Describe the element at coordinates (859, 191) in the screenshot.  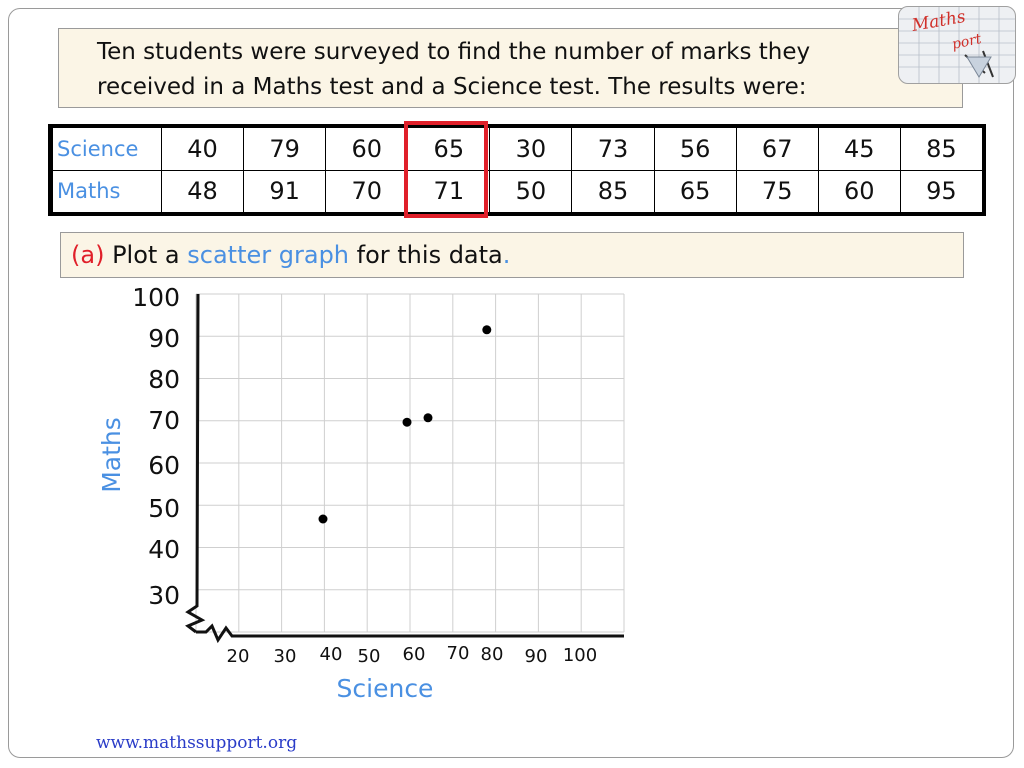
I see `maths-cell: 60` at that location.